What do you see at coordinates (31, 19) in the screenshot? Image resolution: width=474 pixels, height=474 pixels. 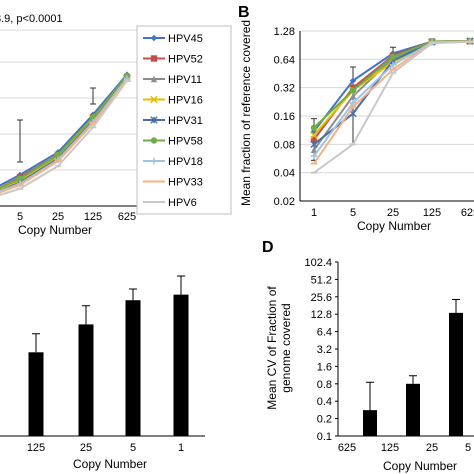 I see `panel-a-annotation: 3.9, p<0.0001` at bounding box center [31, 19].